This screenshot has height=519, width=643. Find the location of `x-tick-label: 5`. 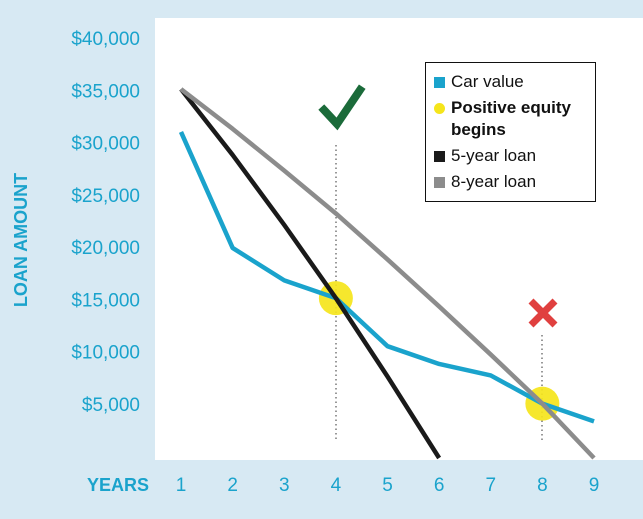

x-tick-label: 5 is located at coordinates (387, 485).